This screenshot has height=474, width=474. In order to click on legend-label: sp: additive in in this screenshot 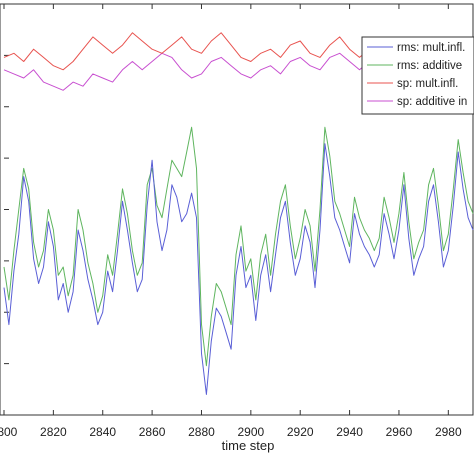, I will do `click(432, 102)`.